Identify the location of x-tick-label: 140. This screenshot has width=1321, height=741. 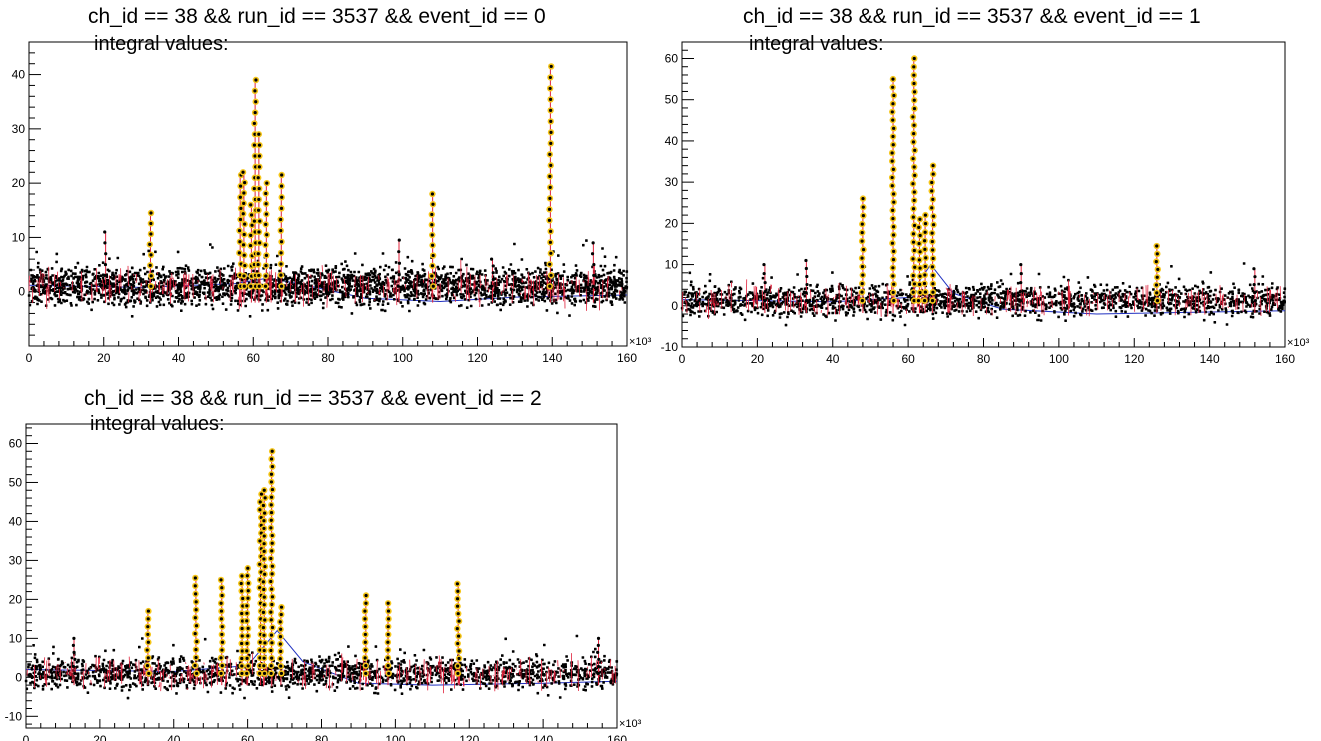
(552, 358).